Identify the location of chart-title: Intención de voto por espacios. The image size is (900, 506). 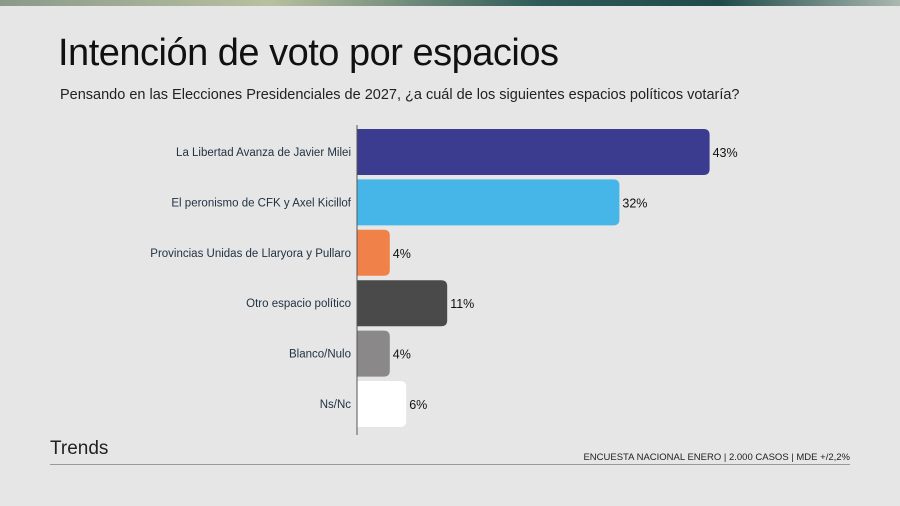
(308, 53).